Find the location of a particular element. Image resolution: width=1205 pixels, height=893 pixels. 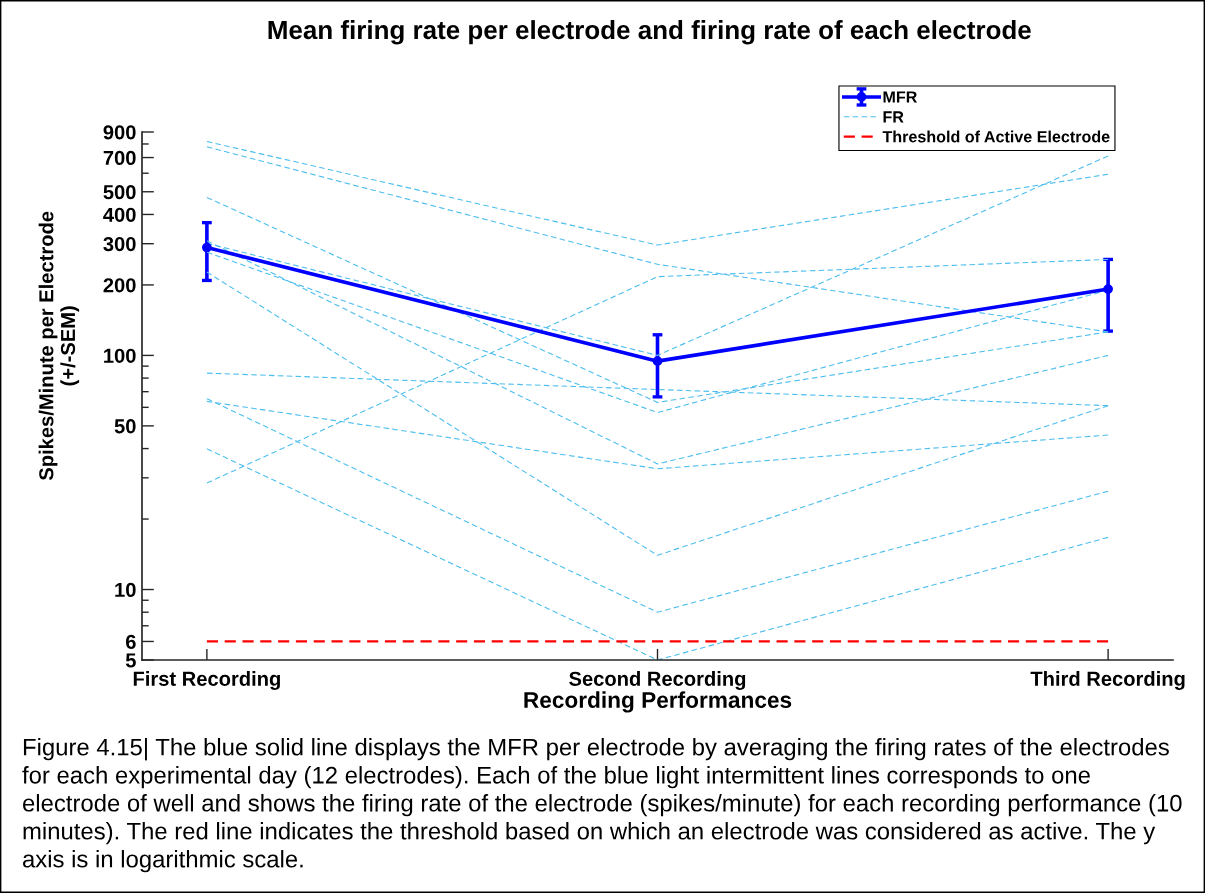

y-tick-label: 200 is located at coordinates (119, 285).